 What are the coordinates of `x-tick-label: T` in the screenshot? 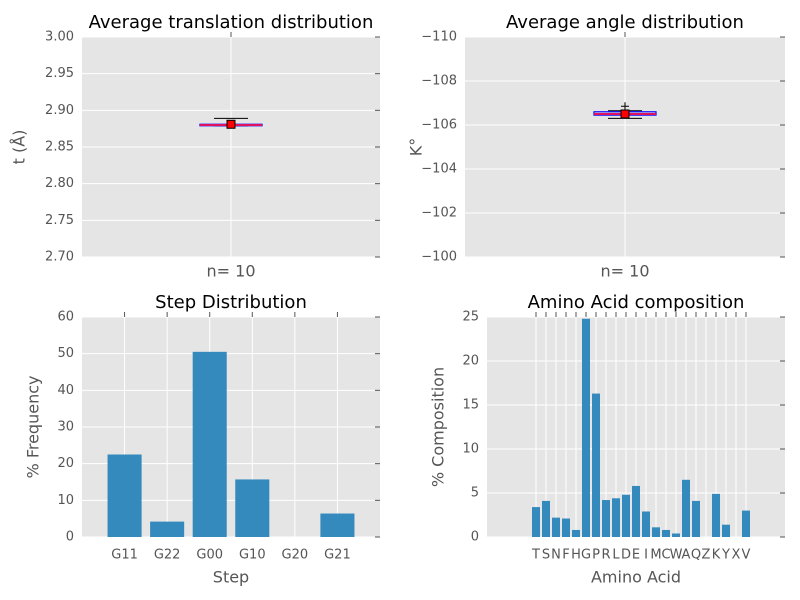 It's located at (535, 555).